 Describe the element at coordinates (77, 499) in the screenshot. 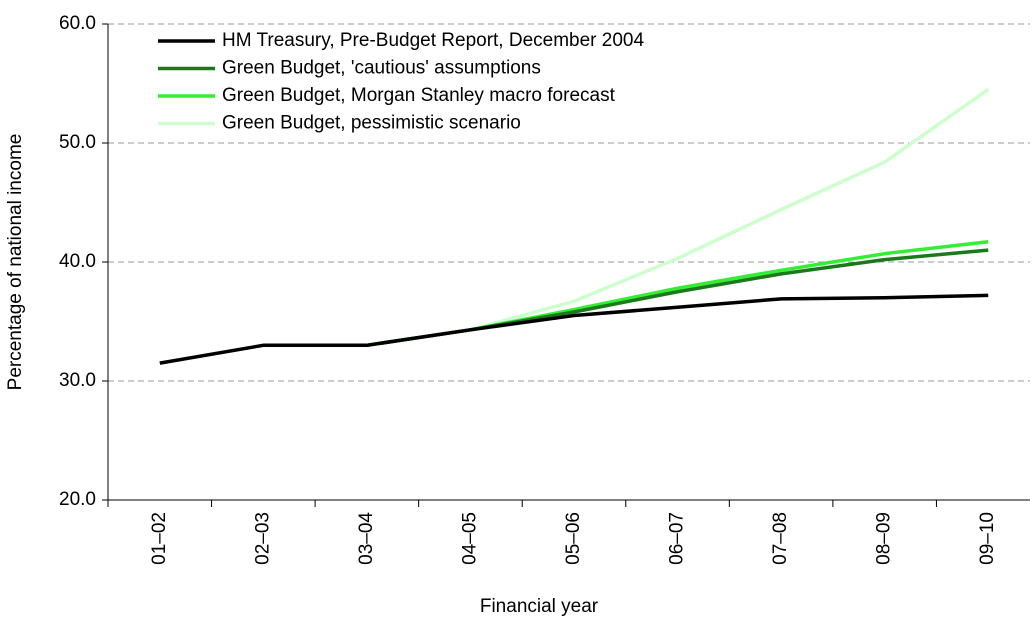

I see `y-tick-label: 20.0` at that location.